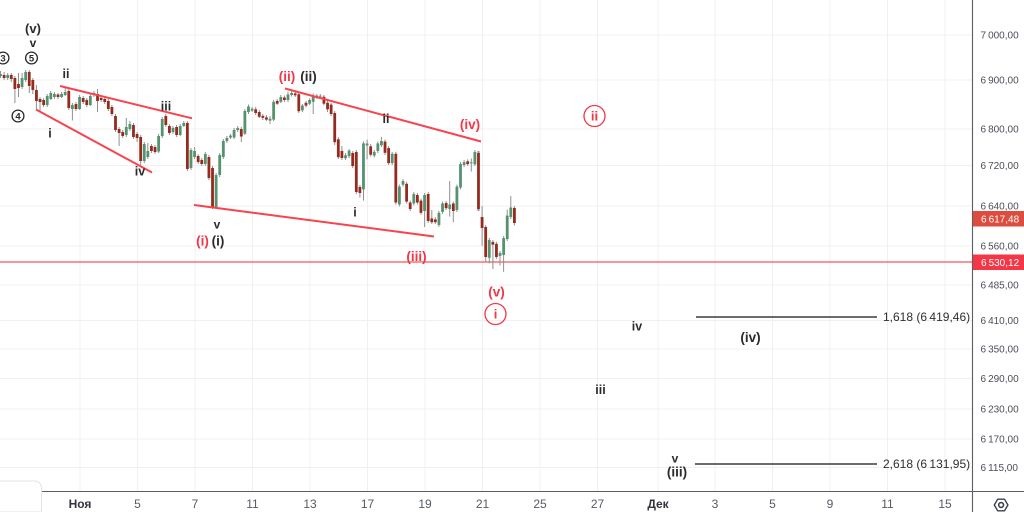  I want to click on svg-text: 6 115,00, so click(1000, 468).